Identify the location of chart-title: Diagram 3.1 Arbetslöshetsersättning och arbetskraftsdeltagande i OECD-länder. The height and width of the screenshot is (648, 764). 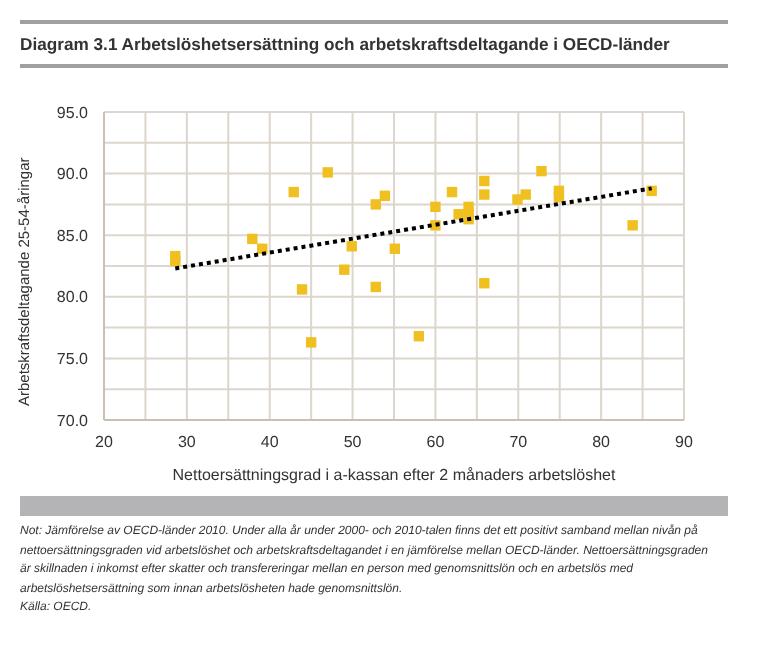
(346, 44).